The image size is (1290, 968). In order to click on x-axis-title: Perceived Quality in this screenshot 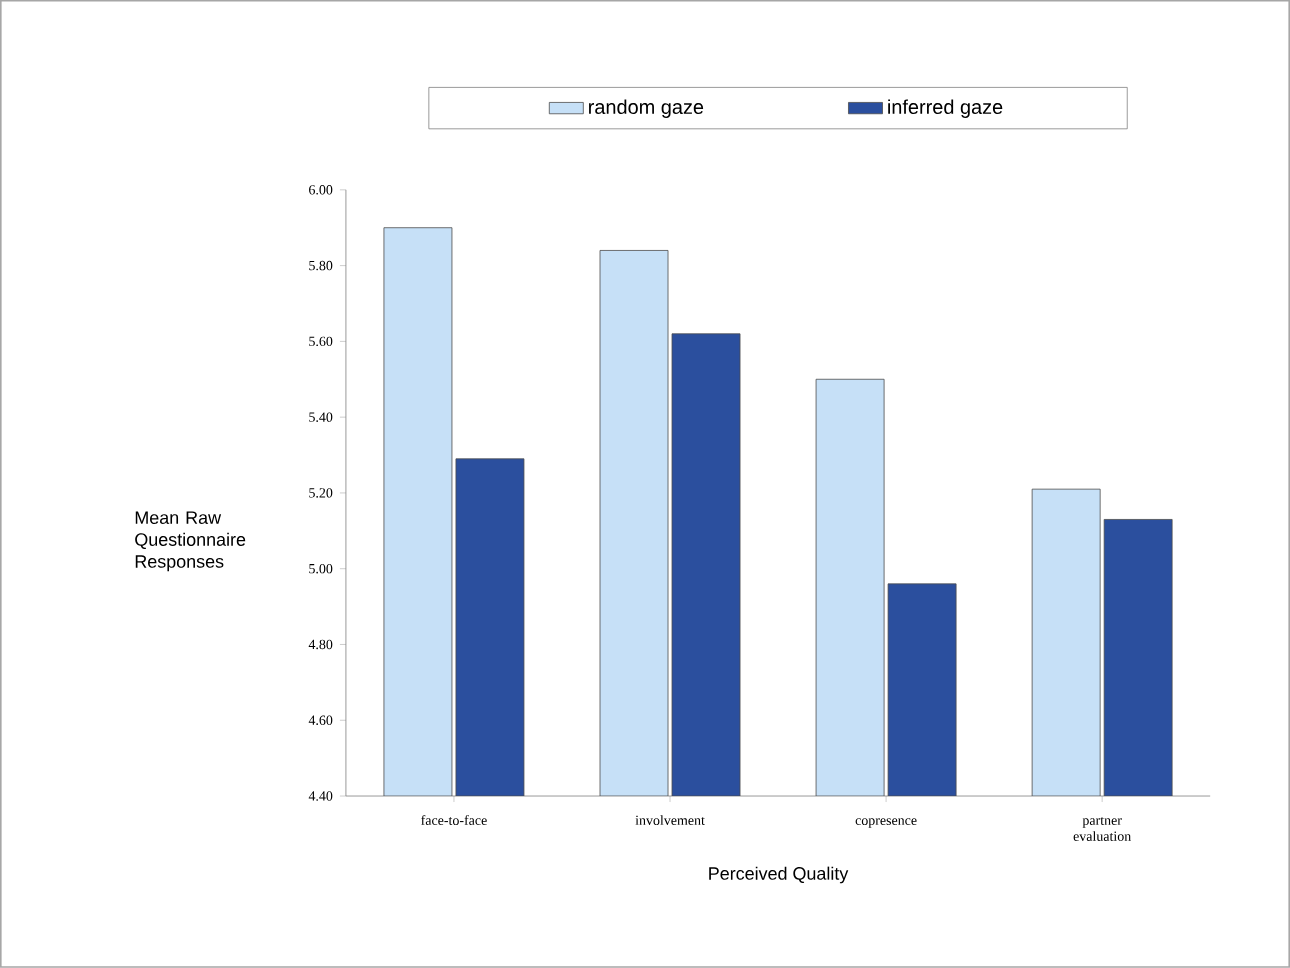, I will do `click(779, 875)`.